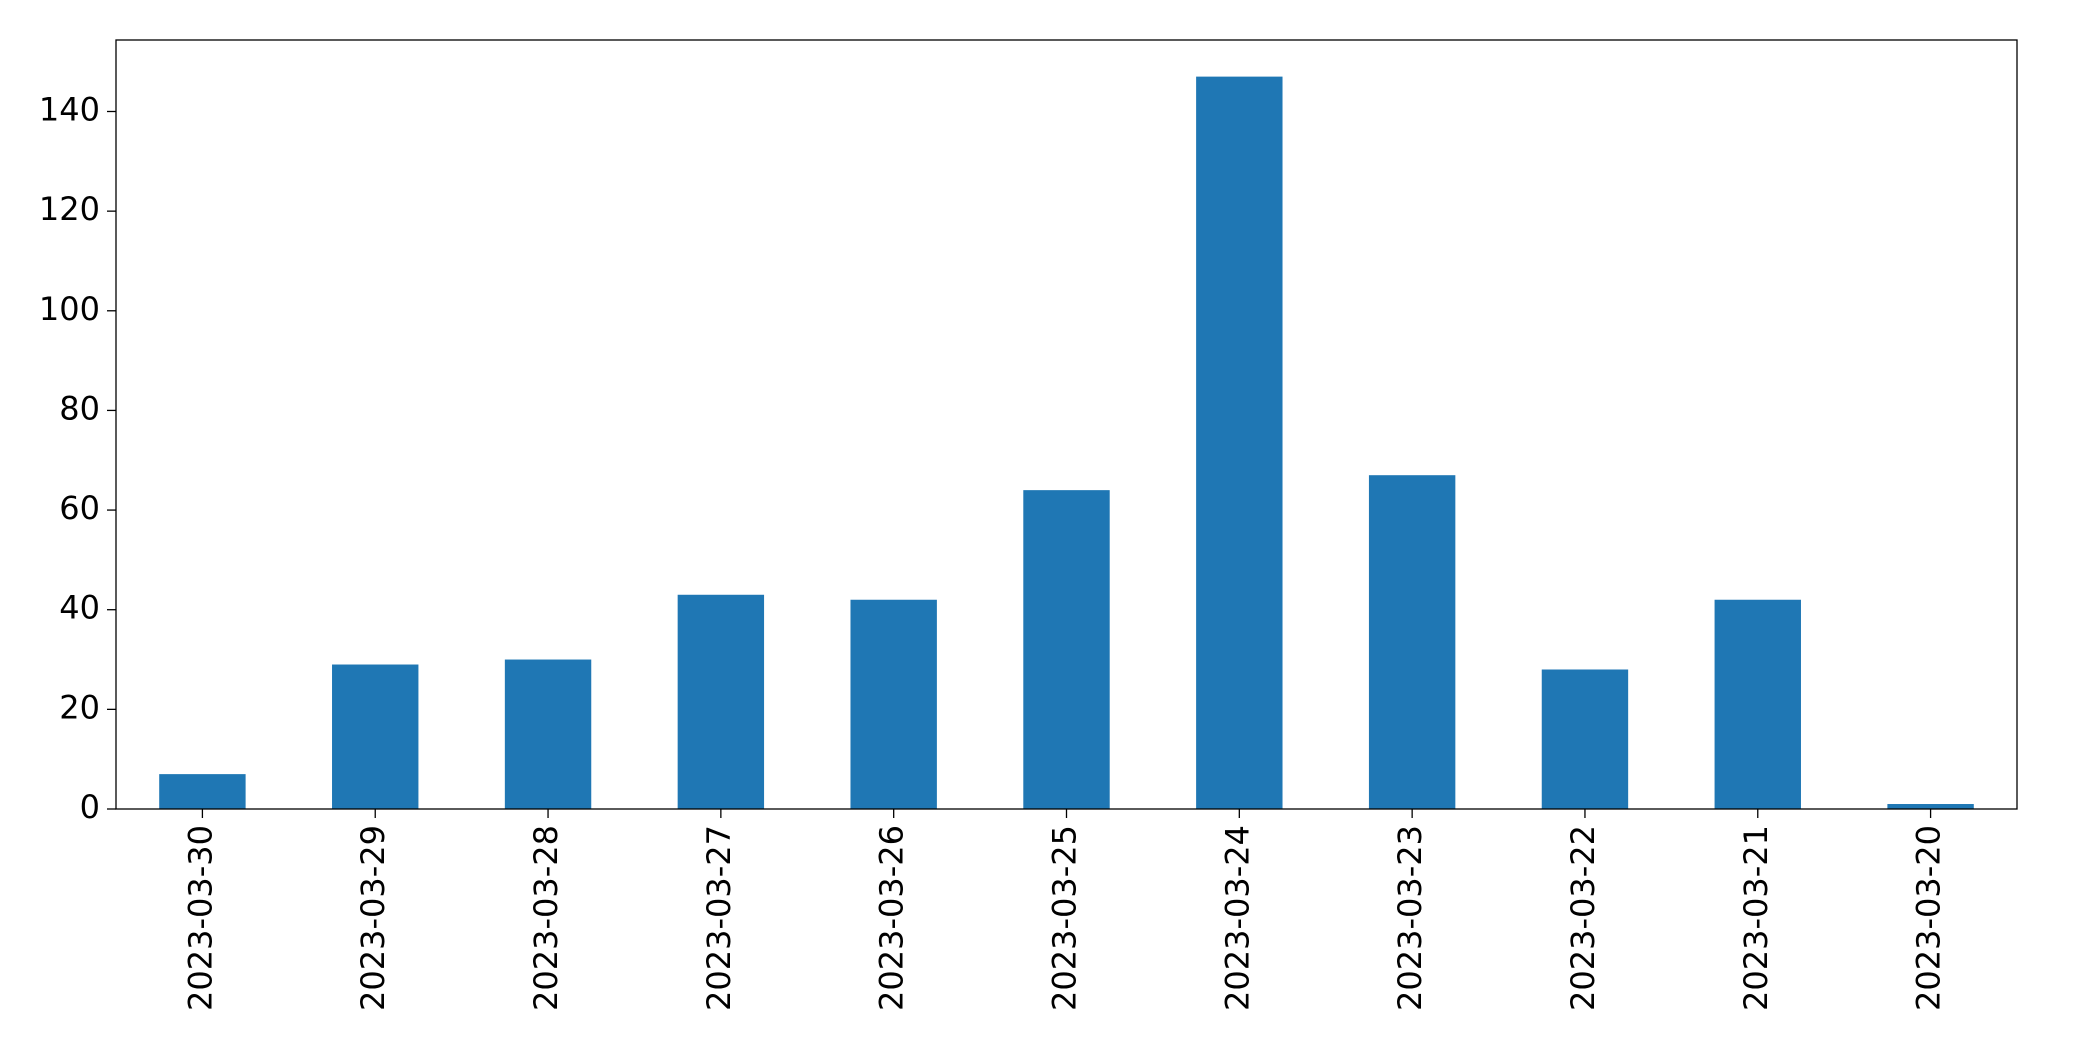 The width and height of the screenshot is (2093, 1061). Describe the element at coordinates (69, 209) in the screenshot. I see `y-tick-label: 120` at that location.